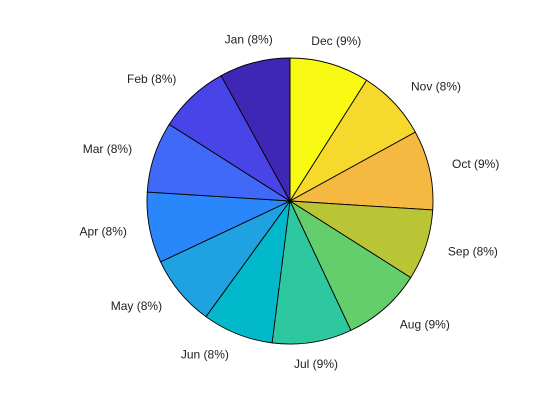  Describe the element at coordinates (249, 39) in the screenshot. I see `pie-label-jan: Jan (8%)` at that location.